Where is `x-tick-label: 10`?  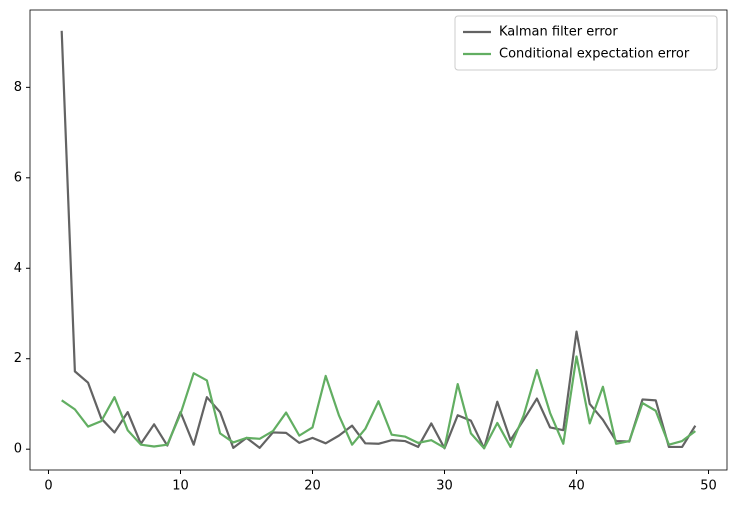 x-tick-label: 10 is located at coordinates (180, 486).